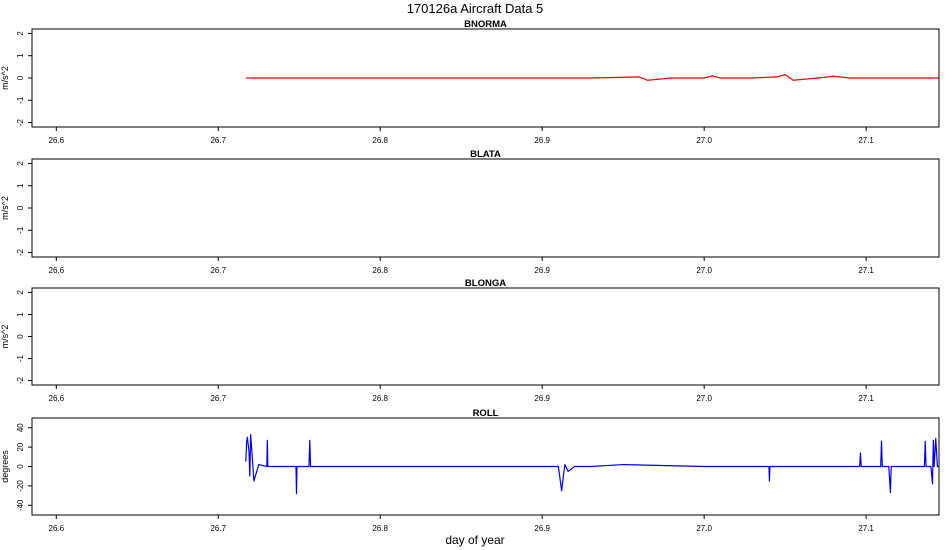 The height and width of the screenshot is (550, 950). Describe the element at coordinates (485, 154) in the screenshot. I see `panel-title: BLATA` at that location.